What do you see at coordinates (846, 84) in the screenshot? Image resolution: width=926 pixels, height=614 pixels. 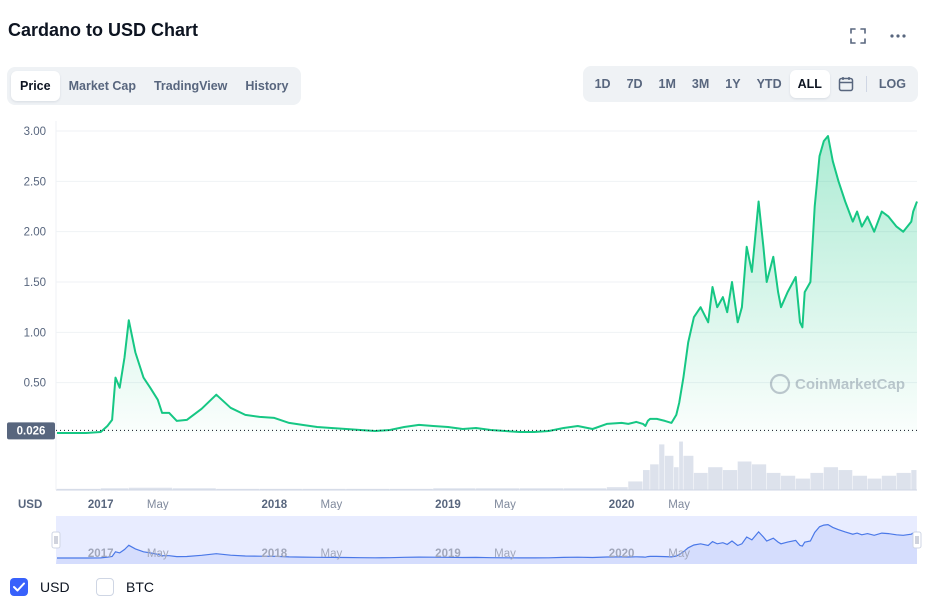 I see `calendar-icon` at bounding box center [846, 84].